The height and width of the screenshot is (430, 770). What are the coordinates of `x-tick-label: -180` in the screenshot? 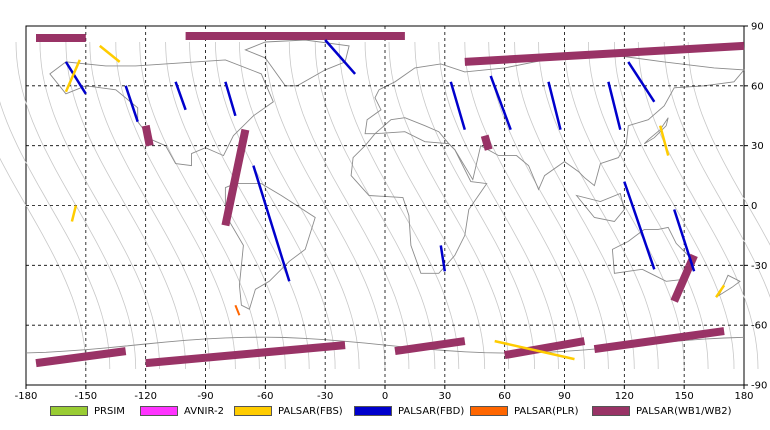 It's located at (26, 395).